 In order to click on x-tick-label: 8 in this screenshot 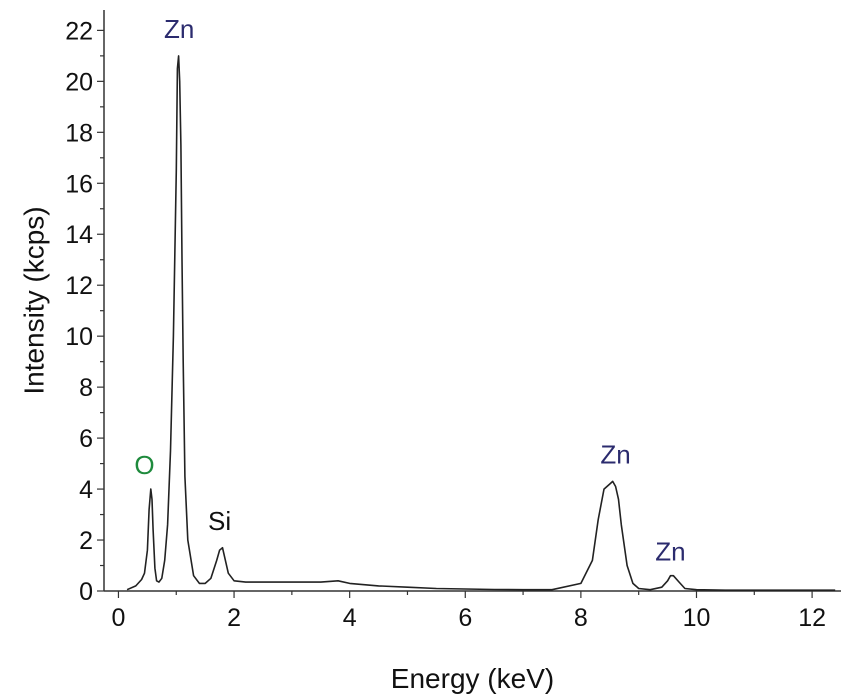, I will do `click(581, 618)`.